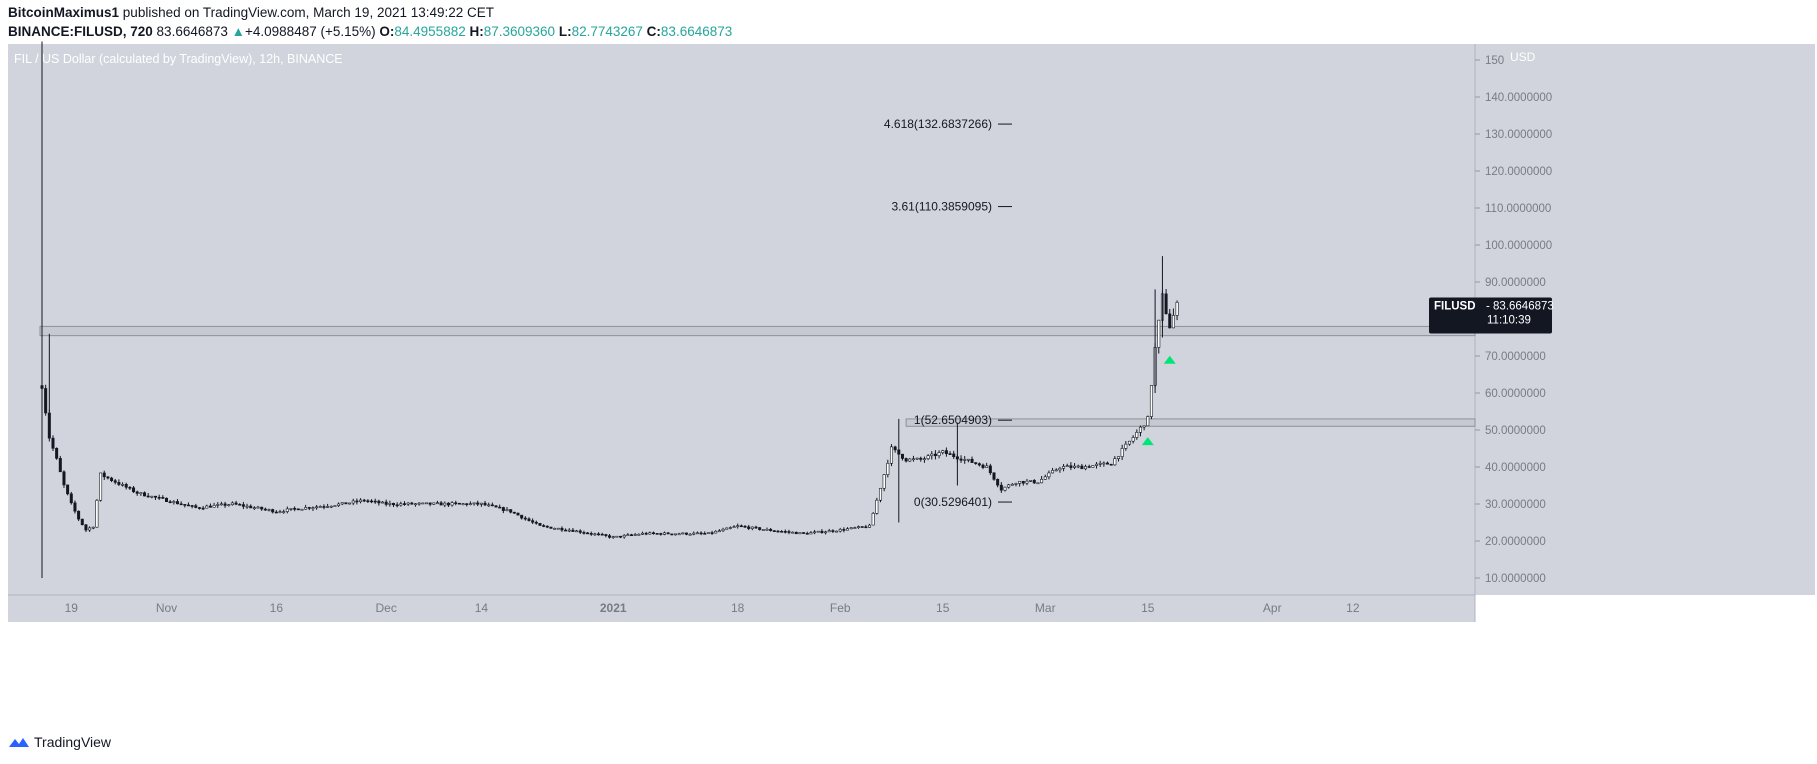  I want to click on low-label: L:, so click(565, 31).